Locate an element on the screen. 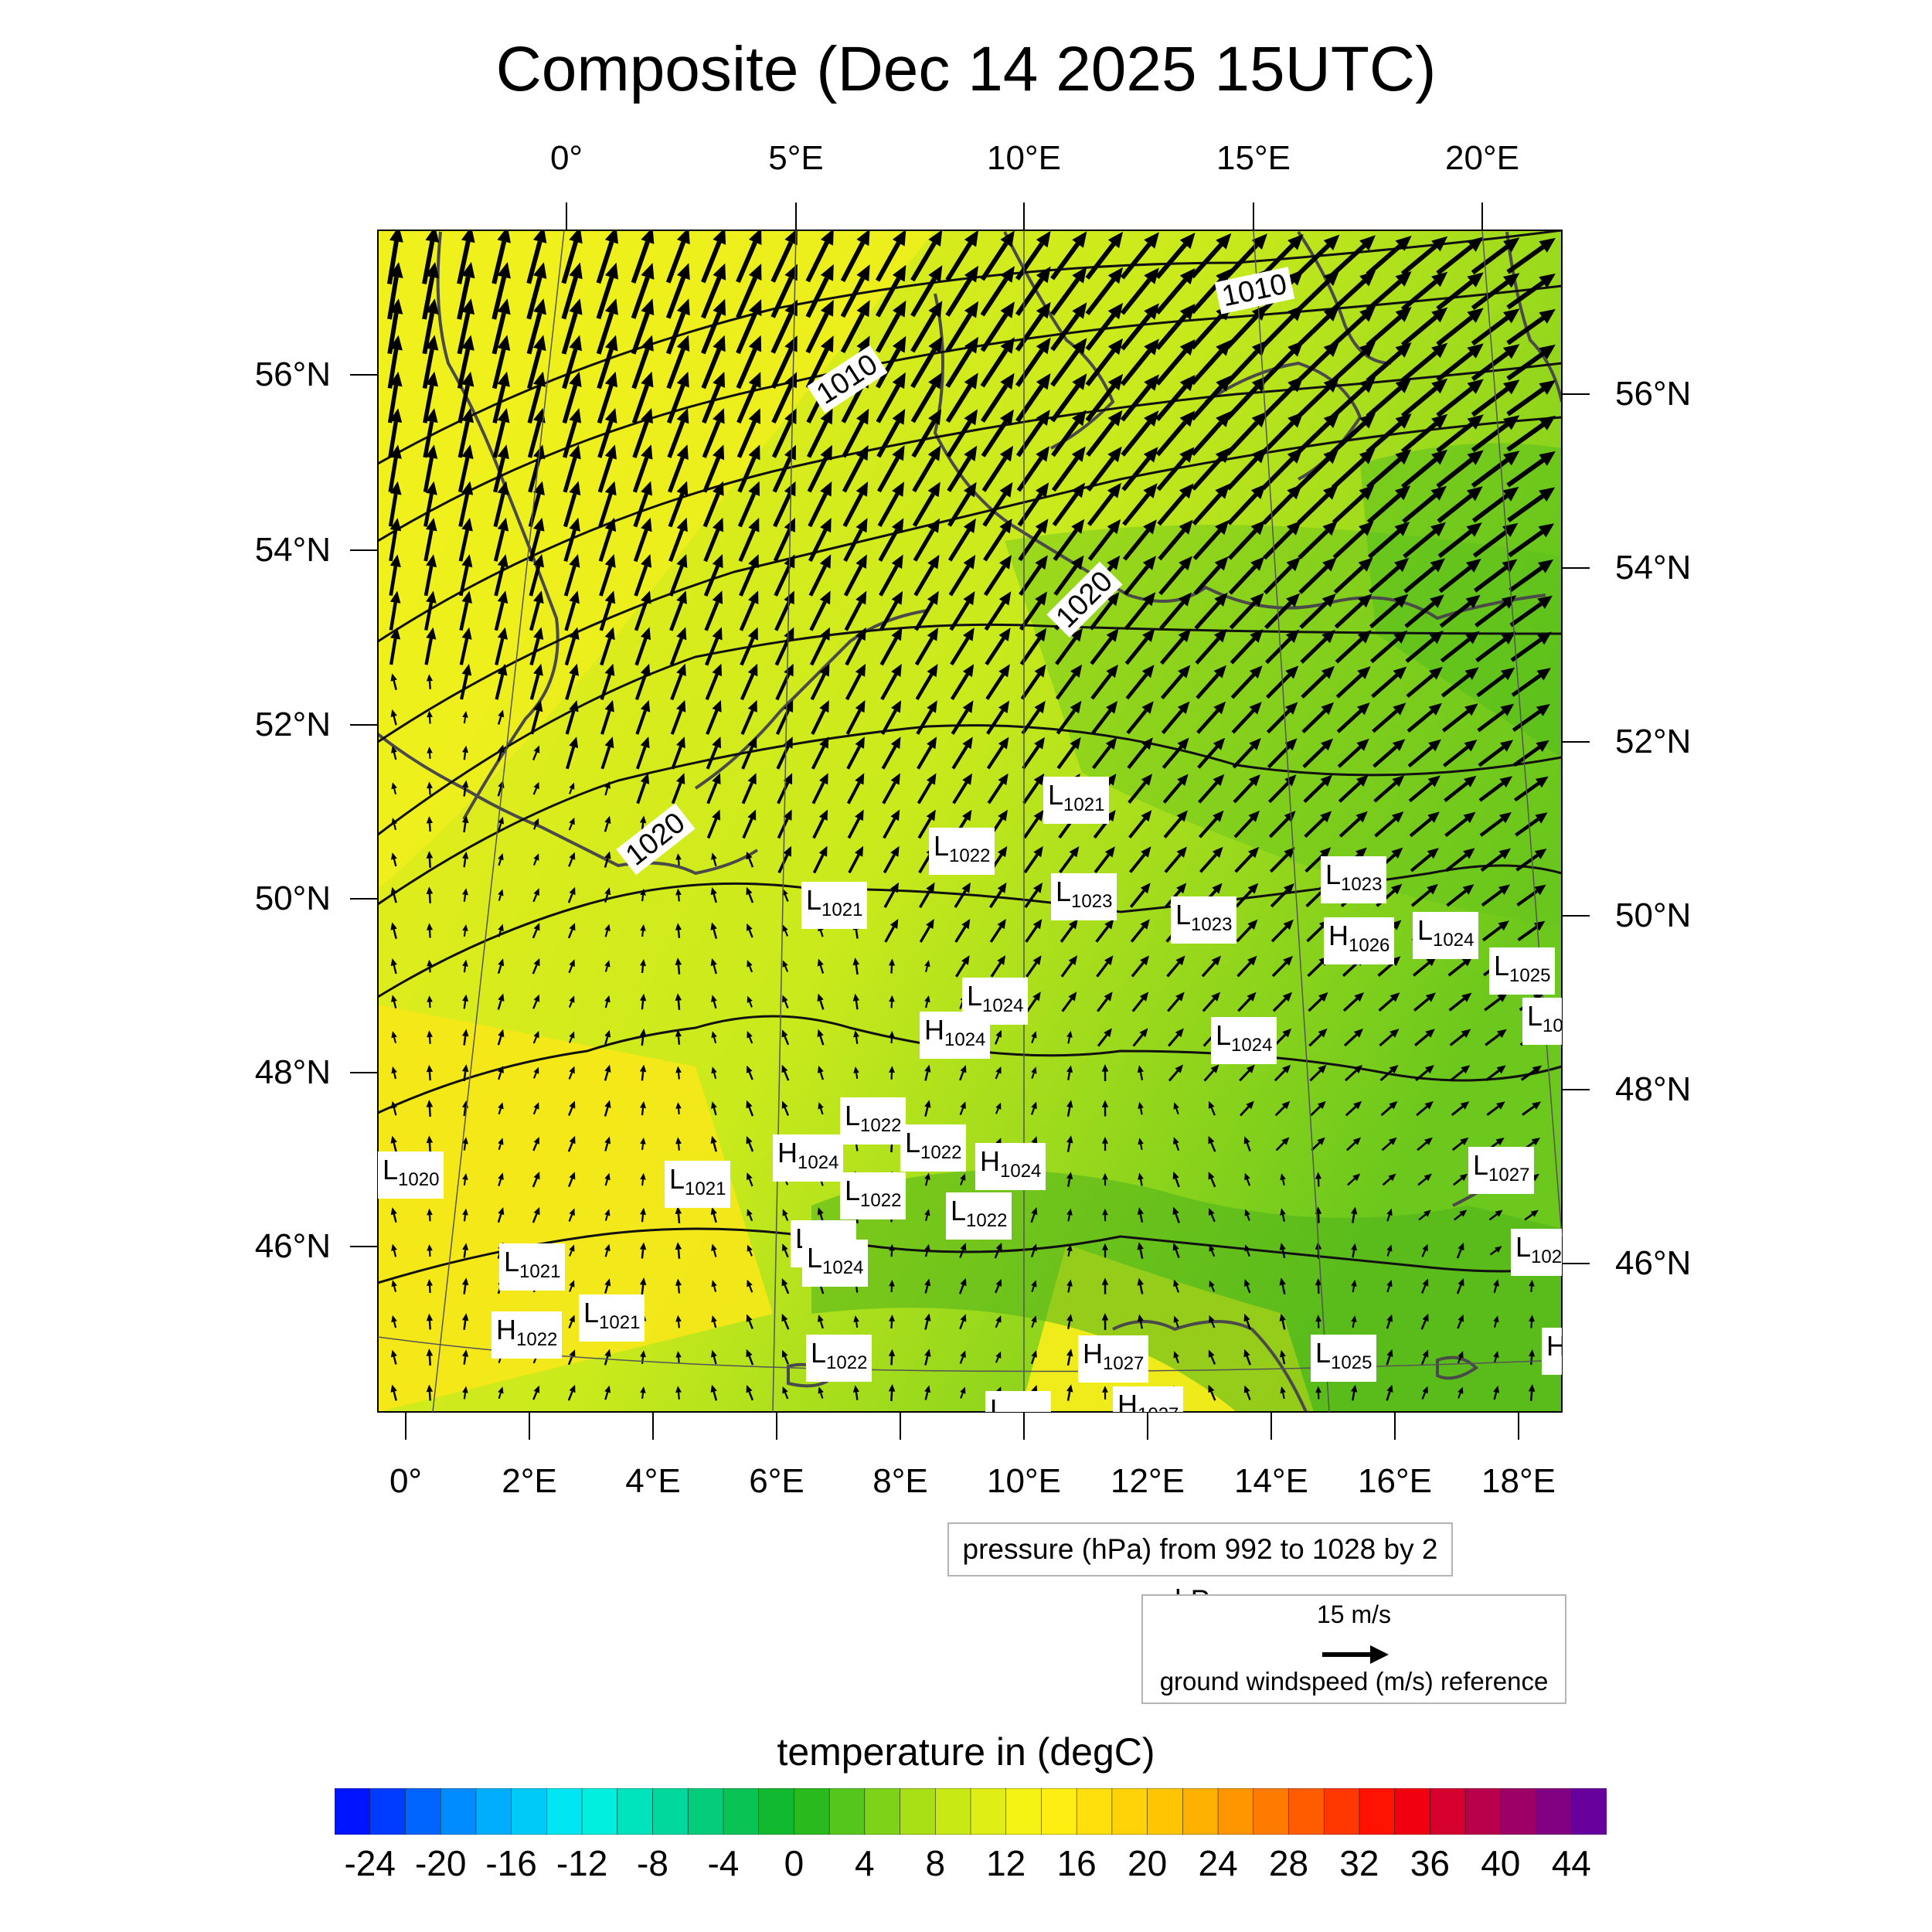  low-pressure-center: L1021 is located at coordinates (532, 1267).